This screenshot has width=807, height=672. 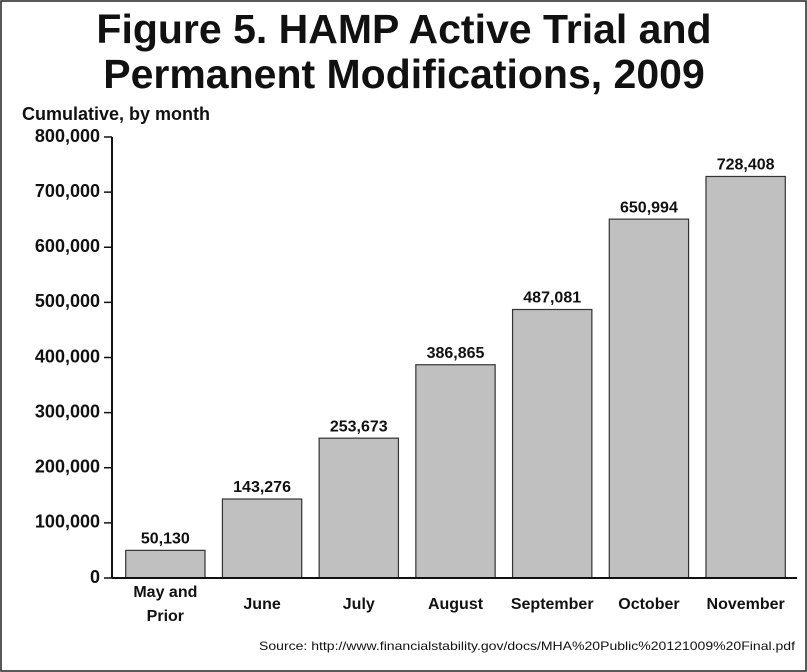 What do you see at coordinates (359, 426) in the screenshot?
I see `value-label: 253,673` at bounding box center [359, 426].